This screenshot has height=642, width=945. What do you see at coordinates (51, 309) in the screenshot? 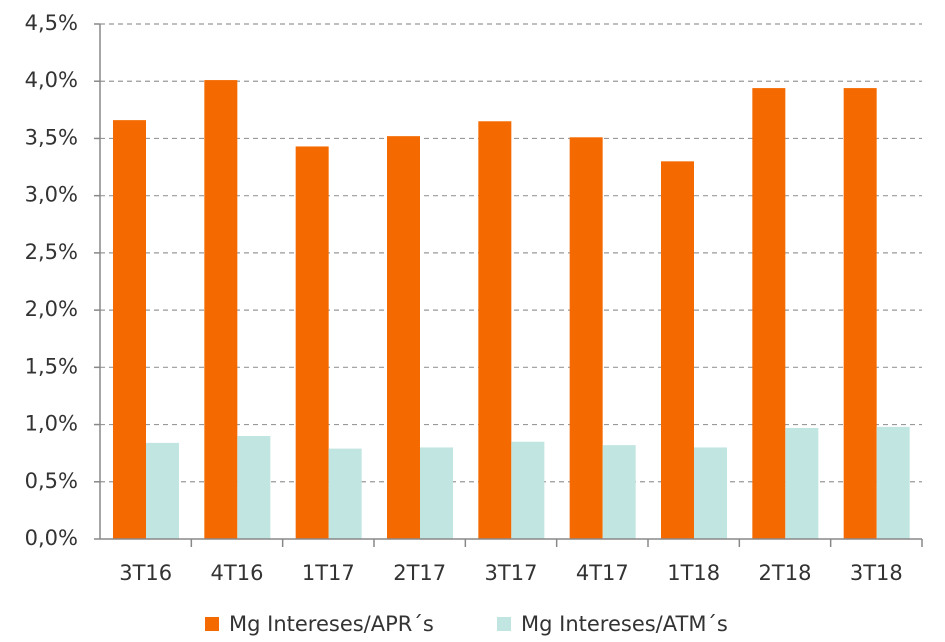
I see `y-tick-label: 2,0%` at bounding box center [51, 309].